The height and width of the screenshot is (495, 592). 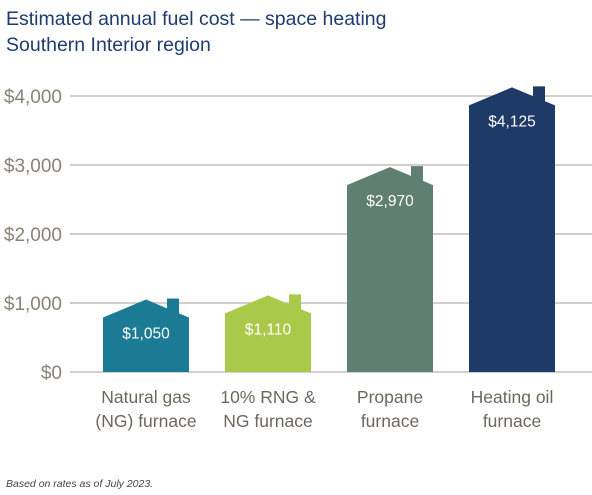 What do you see at coordinates (51, 373) in the screenshot?
I see `y-tick-label: $0` at bounding box center [51, 373].